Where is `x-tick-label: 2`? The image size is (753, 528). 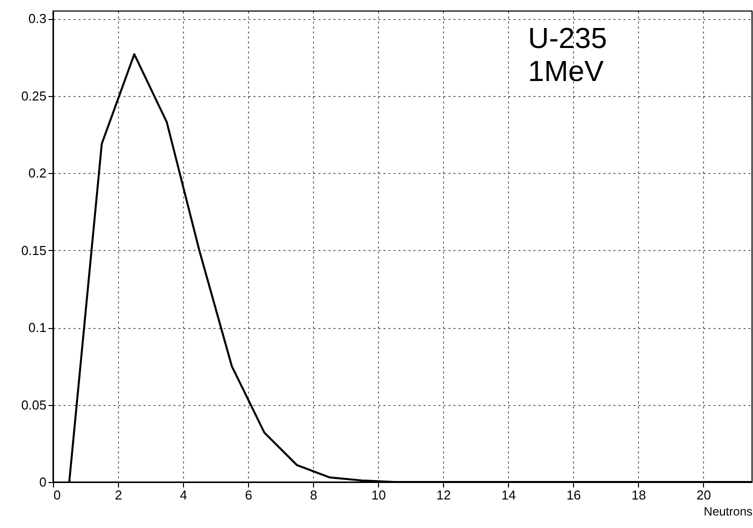
x-tick-label: 2 is located at coordinates (118, 495).